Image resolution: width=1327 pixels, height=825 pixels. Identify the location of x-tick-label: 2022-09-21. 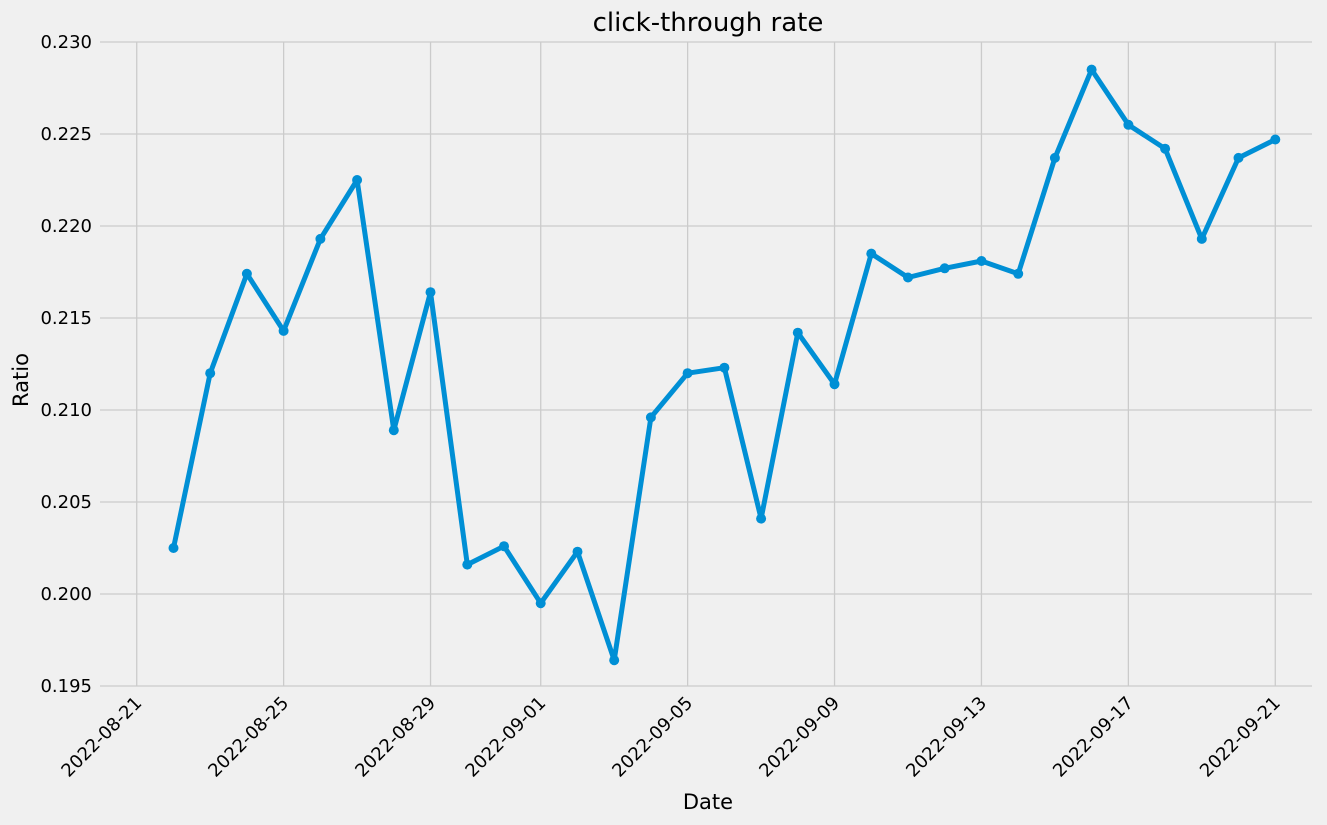
(1240, 737).